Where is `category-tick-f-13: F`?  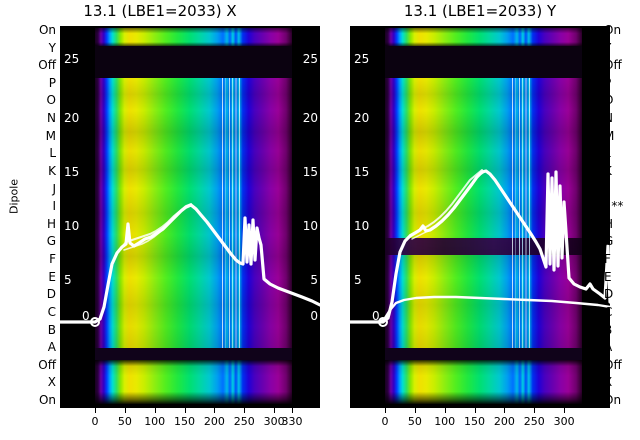 category-tick-f-13: F is located at coordinates (52, 259).